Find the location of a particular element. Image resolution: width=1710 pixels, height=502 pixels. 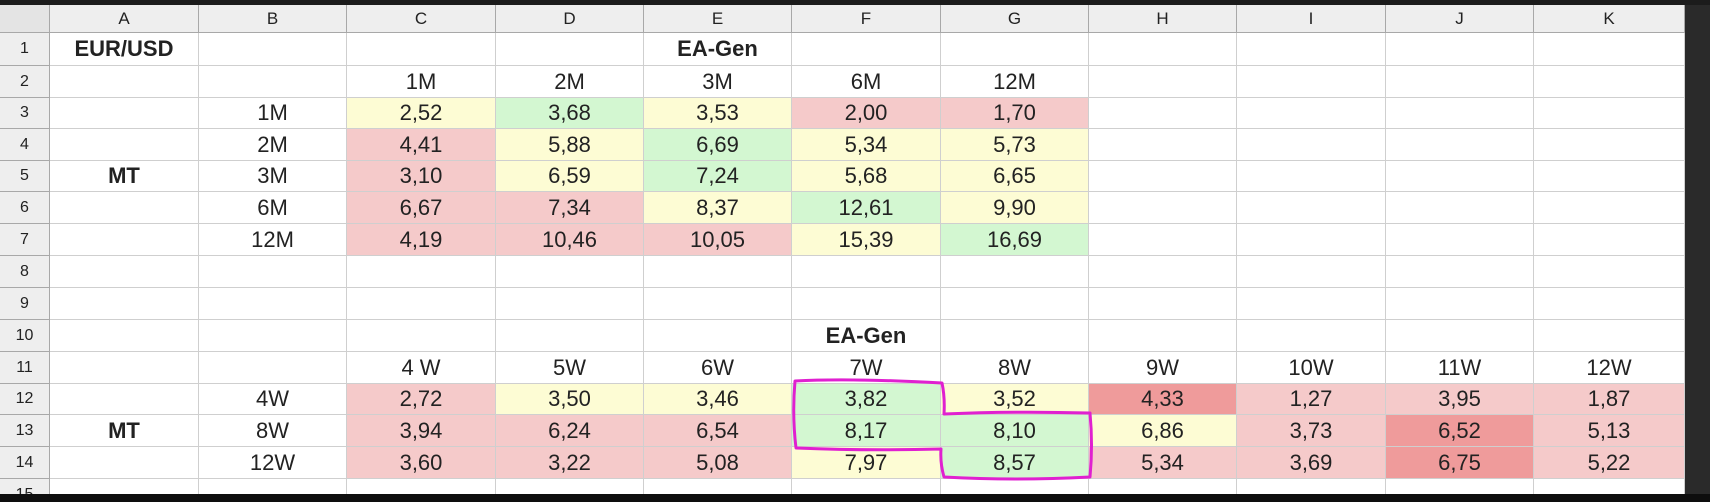

cell-e9 is located at coordinates (718, 304).